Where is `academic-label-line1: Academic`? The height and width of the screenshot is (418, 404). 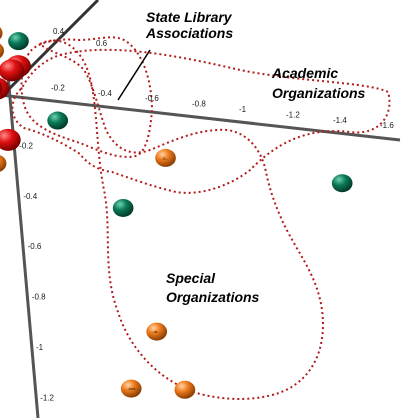
academic-label-line1: Academic is located at coordinates (304, 73).